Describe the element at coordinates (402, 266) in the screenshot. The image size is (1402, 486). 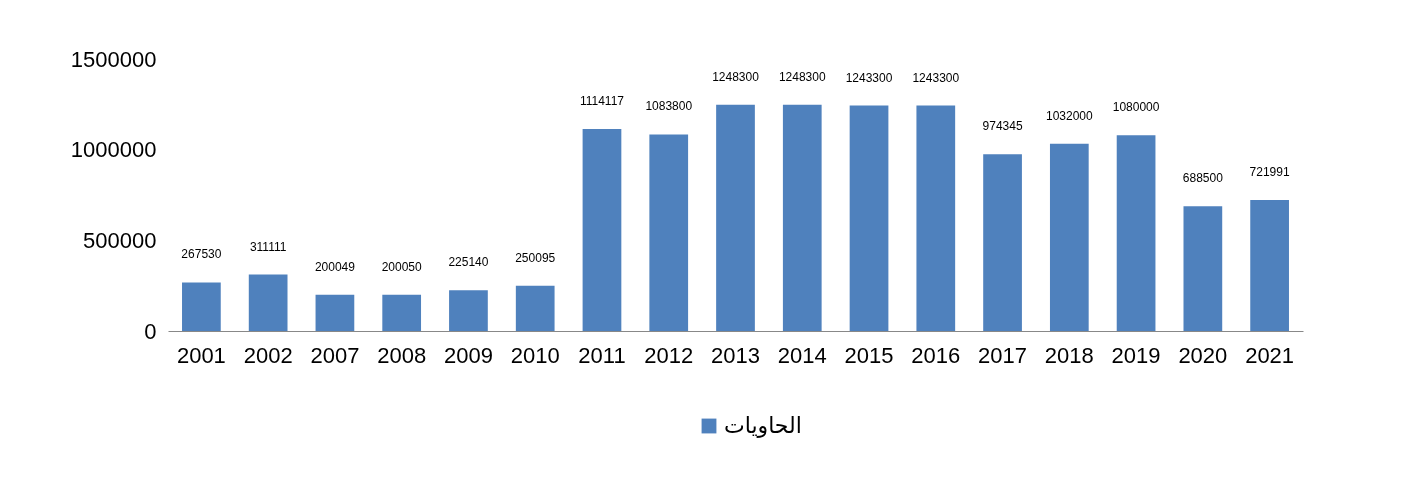
I see `data-label: 200050` at that location.